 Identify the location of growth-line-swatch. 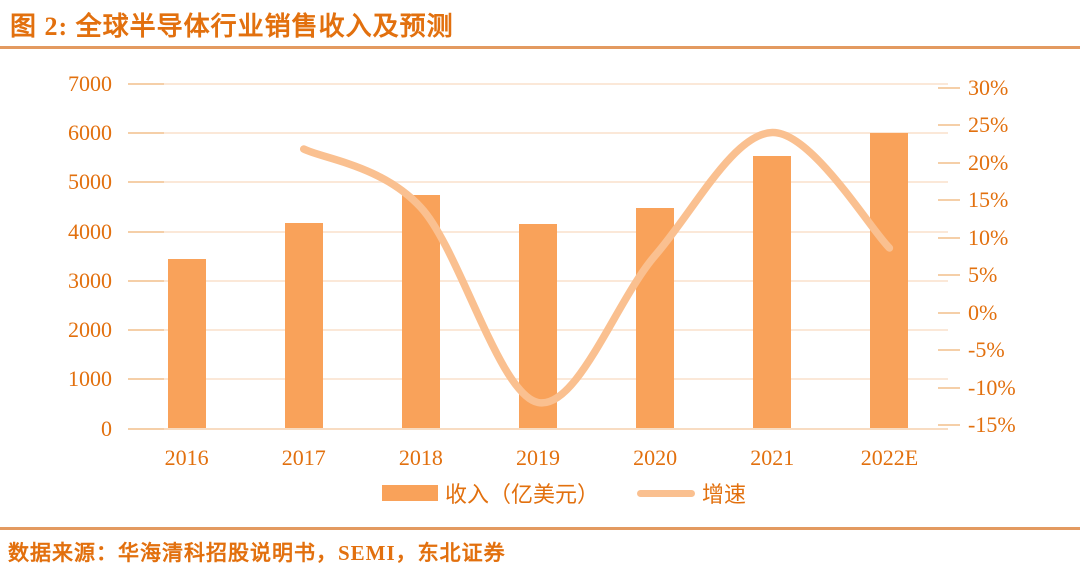
(666, 493).